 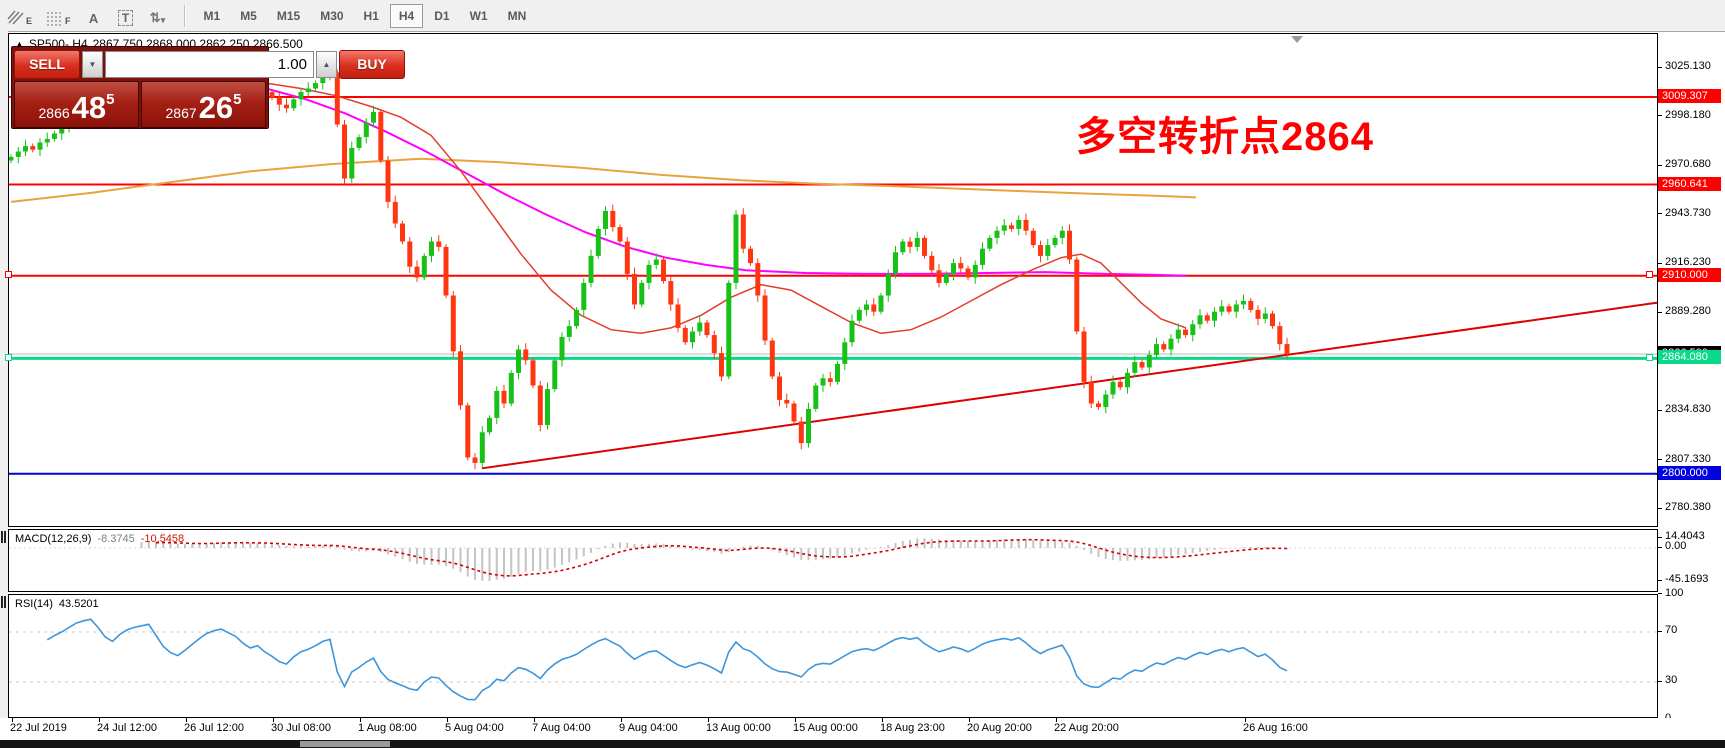 I want to click on spinner-down-icon: ▼, so click(x=92, y=64).